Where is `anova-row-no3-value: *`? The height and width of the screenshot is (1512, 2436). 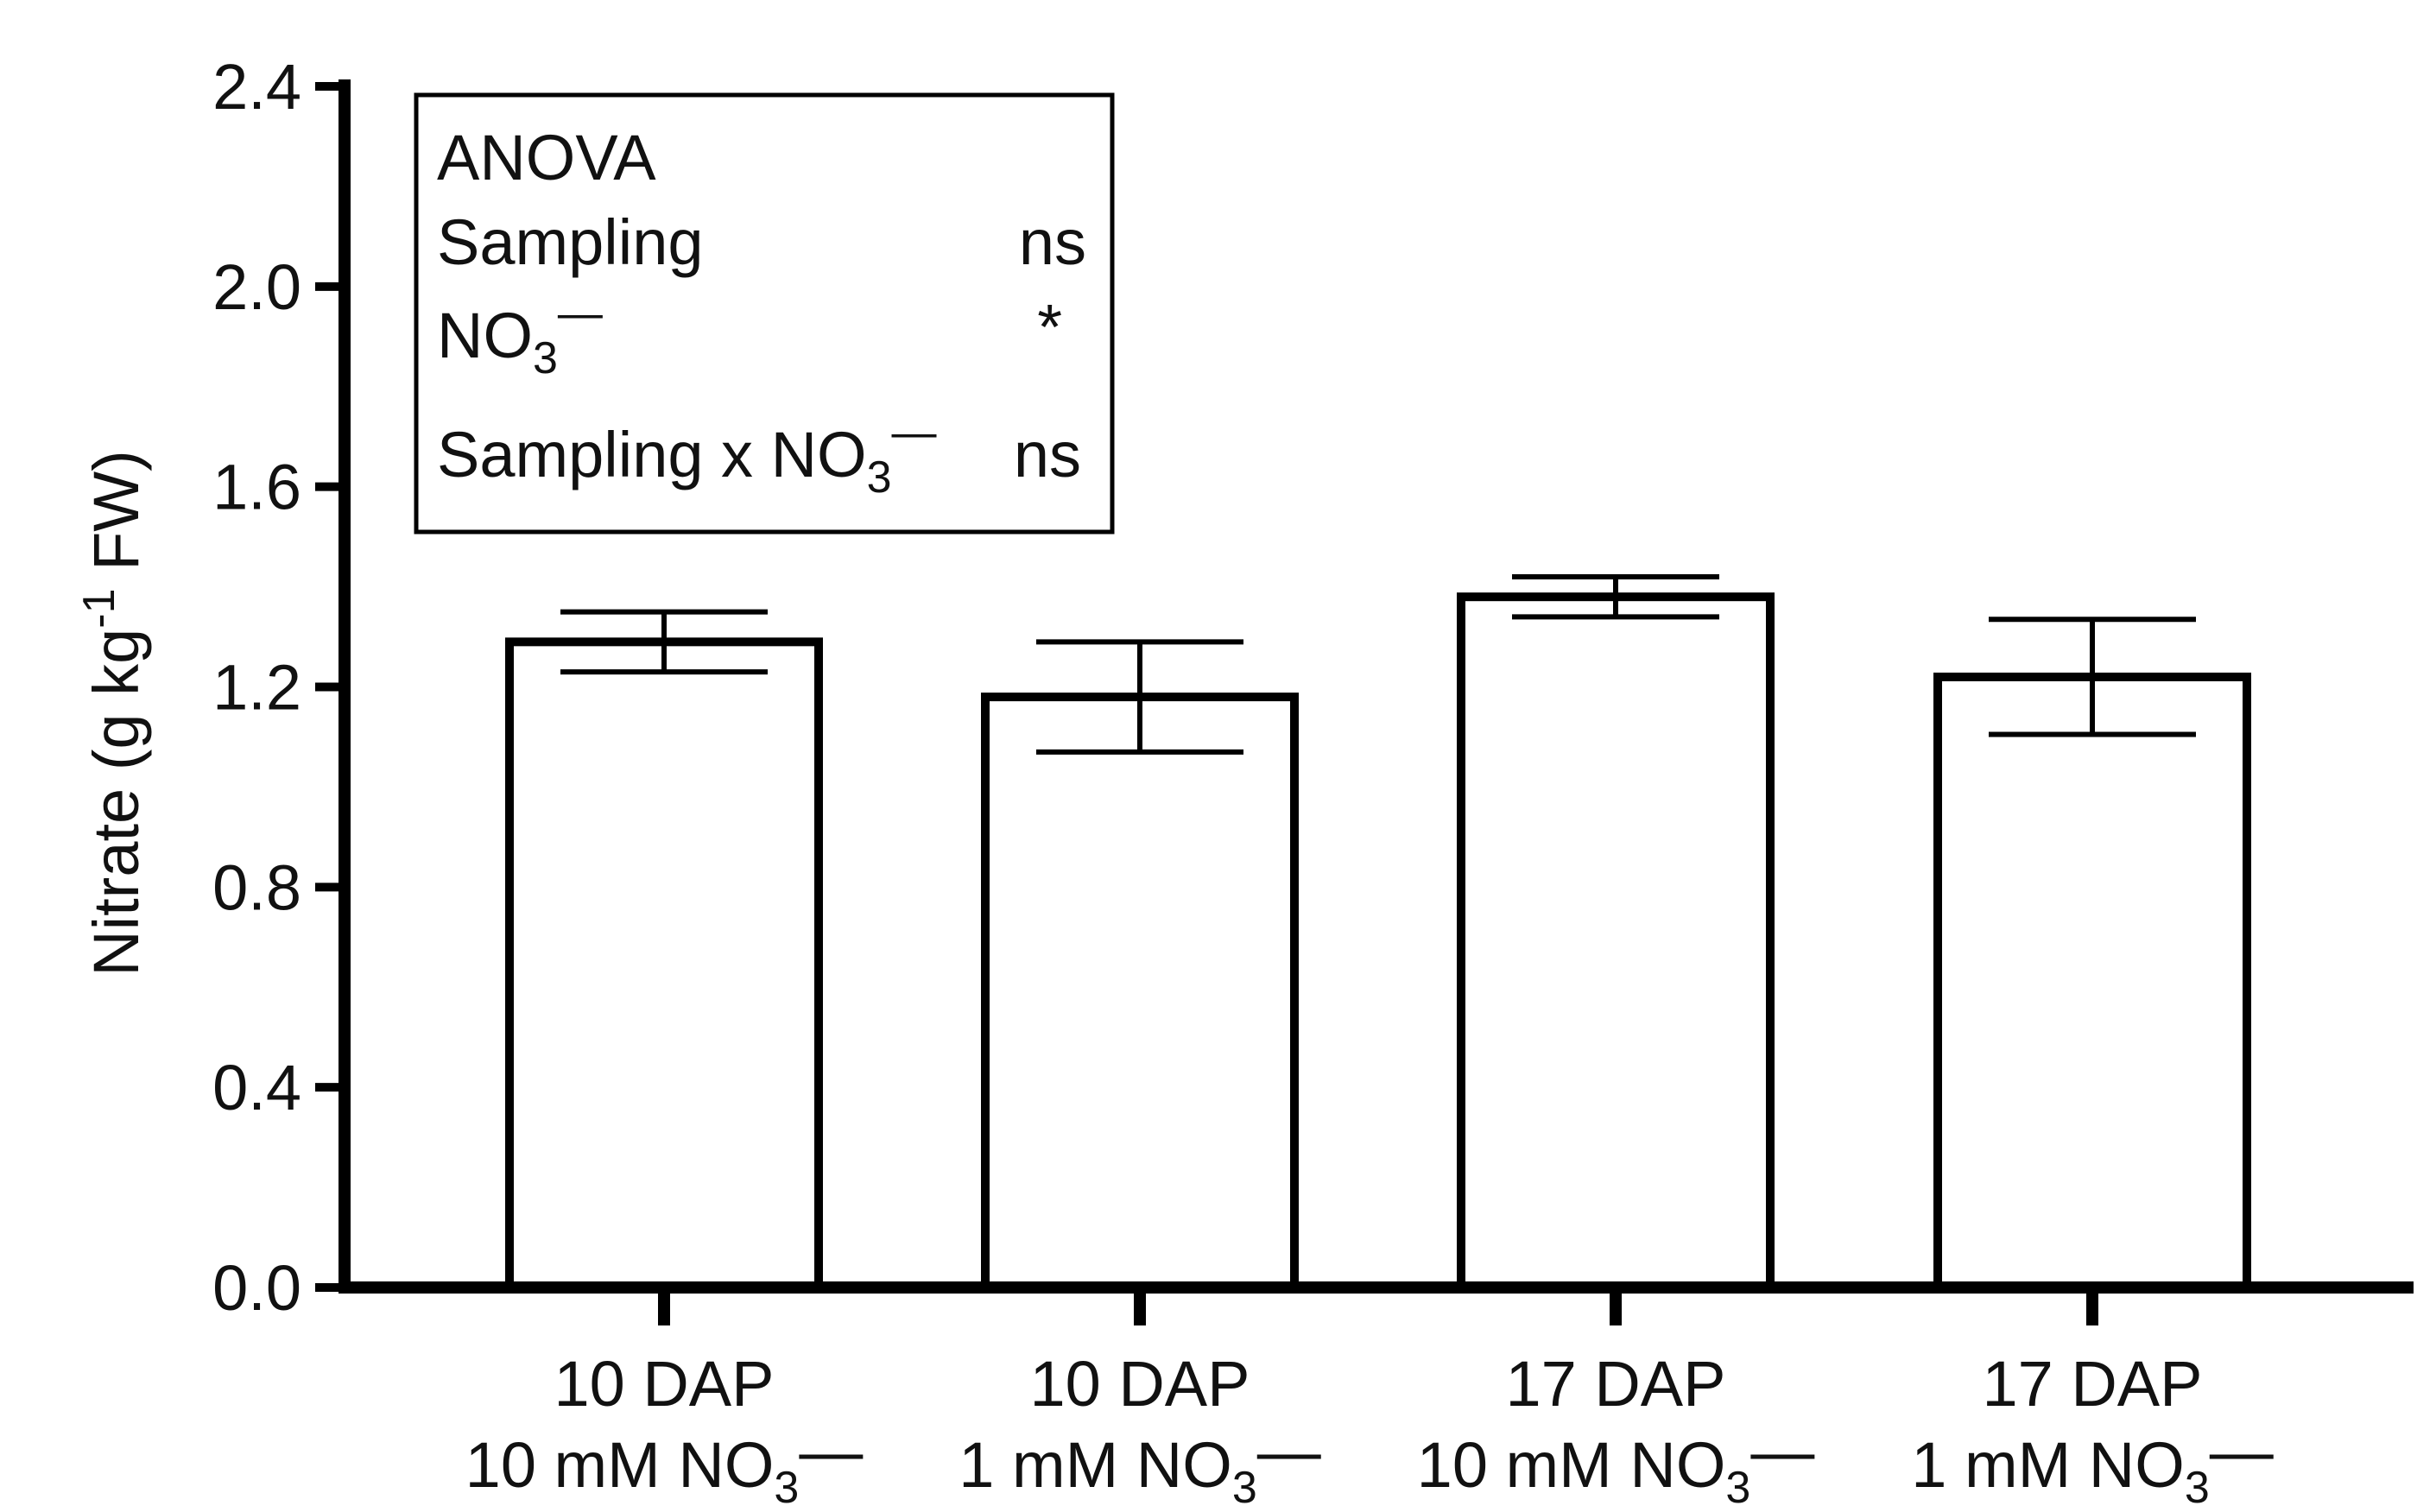
anova-row-no3-value: * is located at coordinates (1049, 327).